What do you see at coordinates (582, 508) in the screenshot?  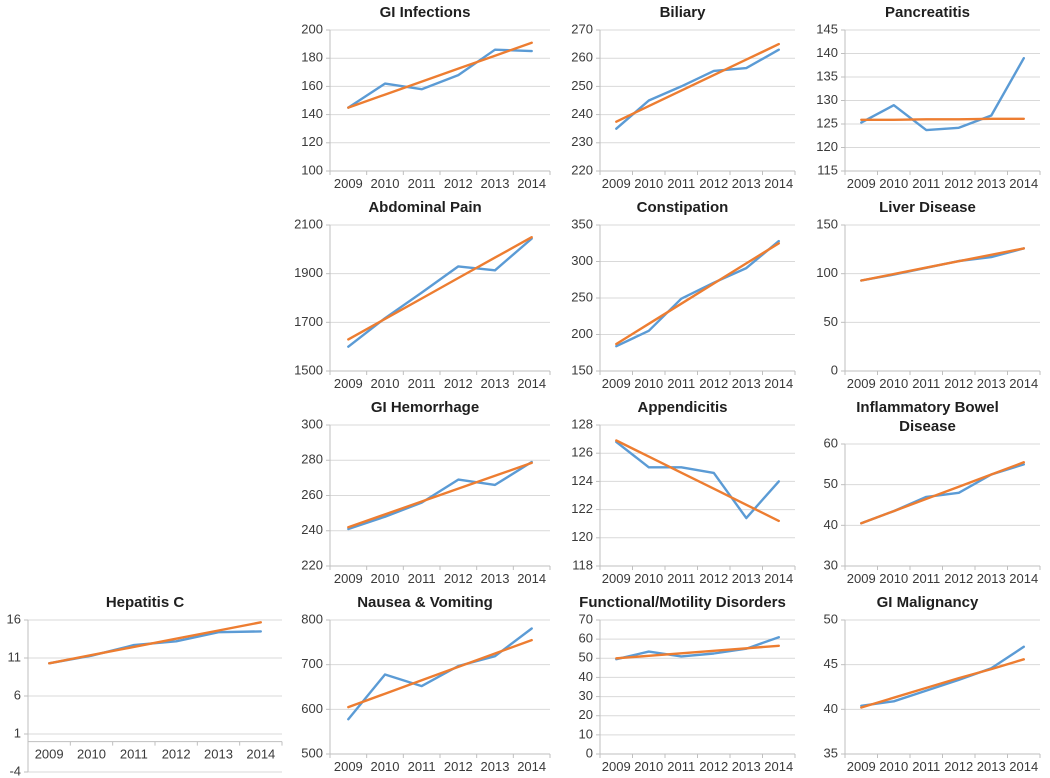 I see `y-tick-label: 122` at bounding box center [582, 508].